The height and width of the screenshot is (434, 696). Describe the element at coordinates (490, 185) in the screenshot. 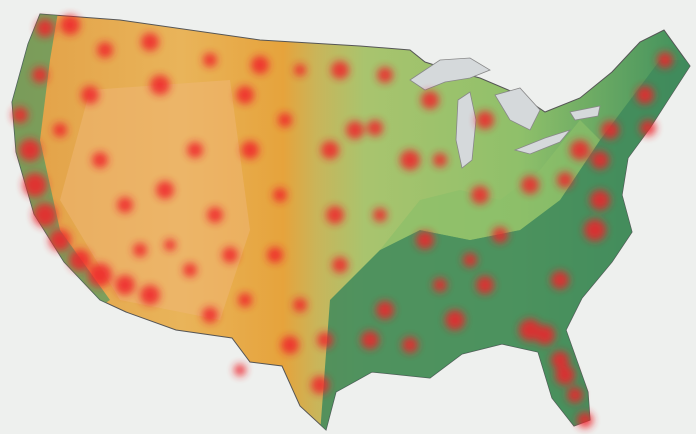

I see `midwest` at that location.